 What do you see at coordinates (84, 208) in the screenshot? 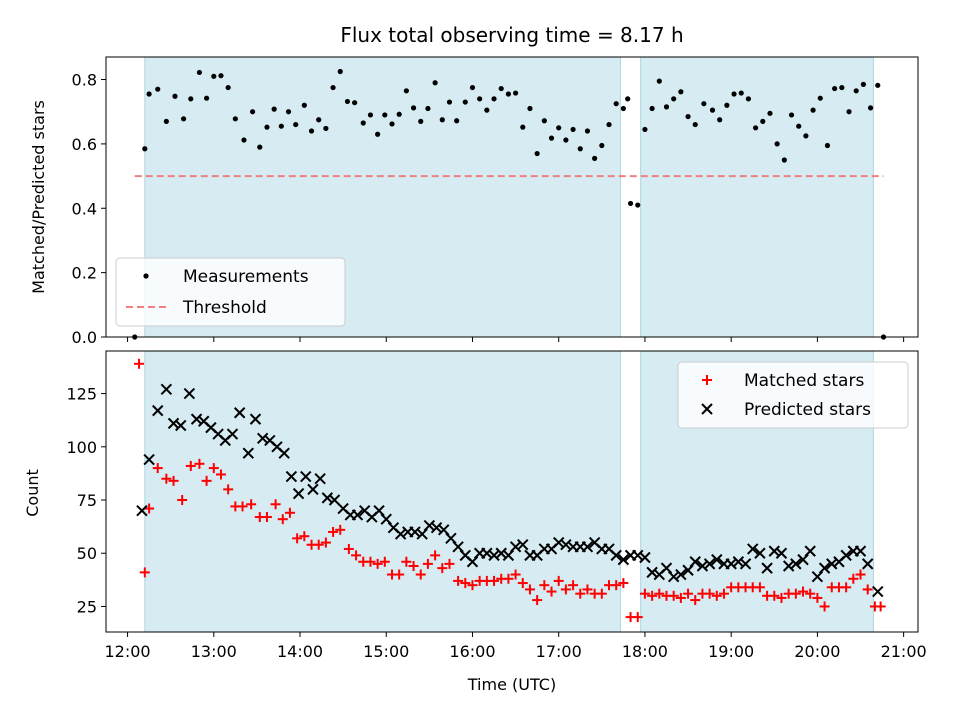
I see `top-y-tick-label: 0.4` at bounding box center [84, 208].